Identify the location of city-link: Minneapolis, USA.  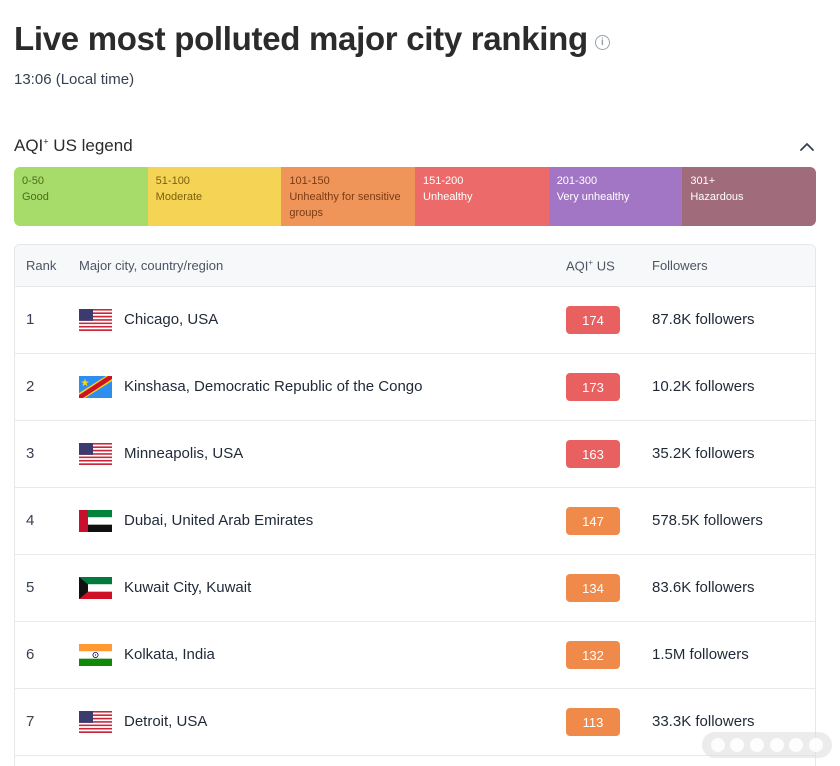
(184, 453).